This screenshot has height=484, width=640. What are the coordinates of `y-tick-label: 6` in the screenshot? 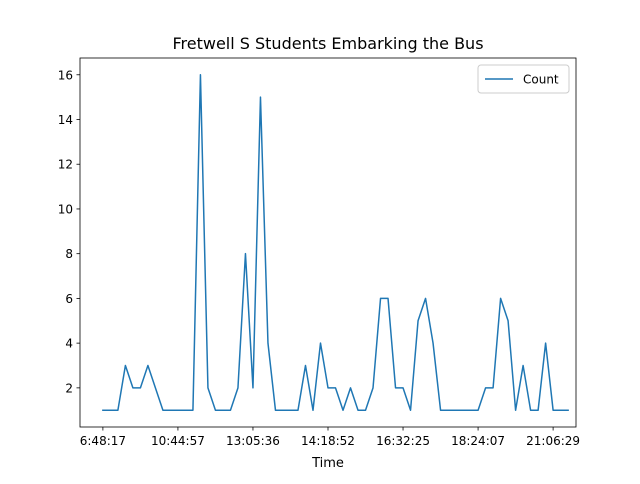 It's located at (69, 299).